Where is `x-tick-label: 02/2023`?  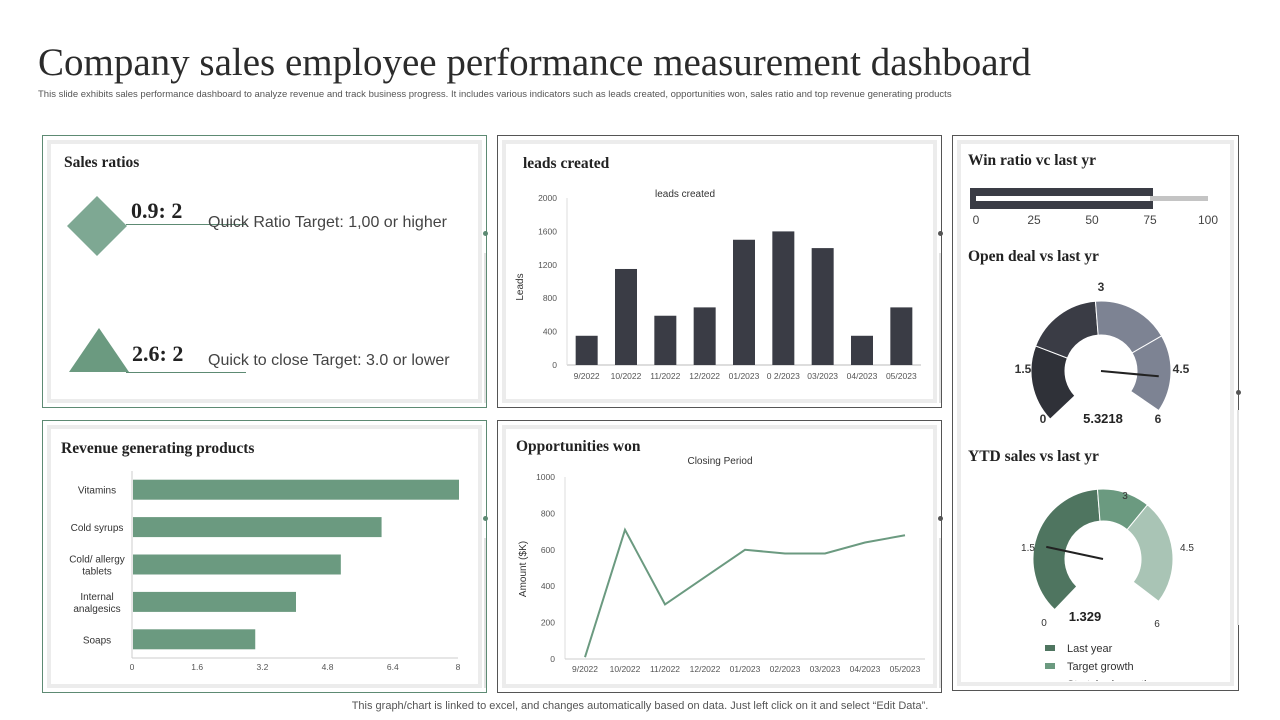 x-tick-label: 02/2023 is located at coordinates (785, 669).